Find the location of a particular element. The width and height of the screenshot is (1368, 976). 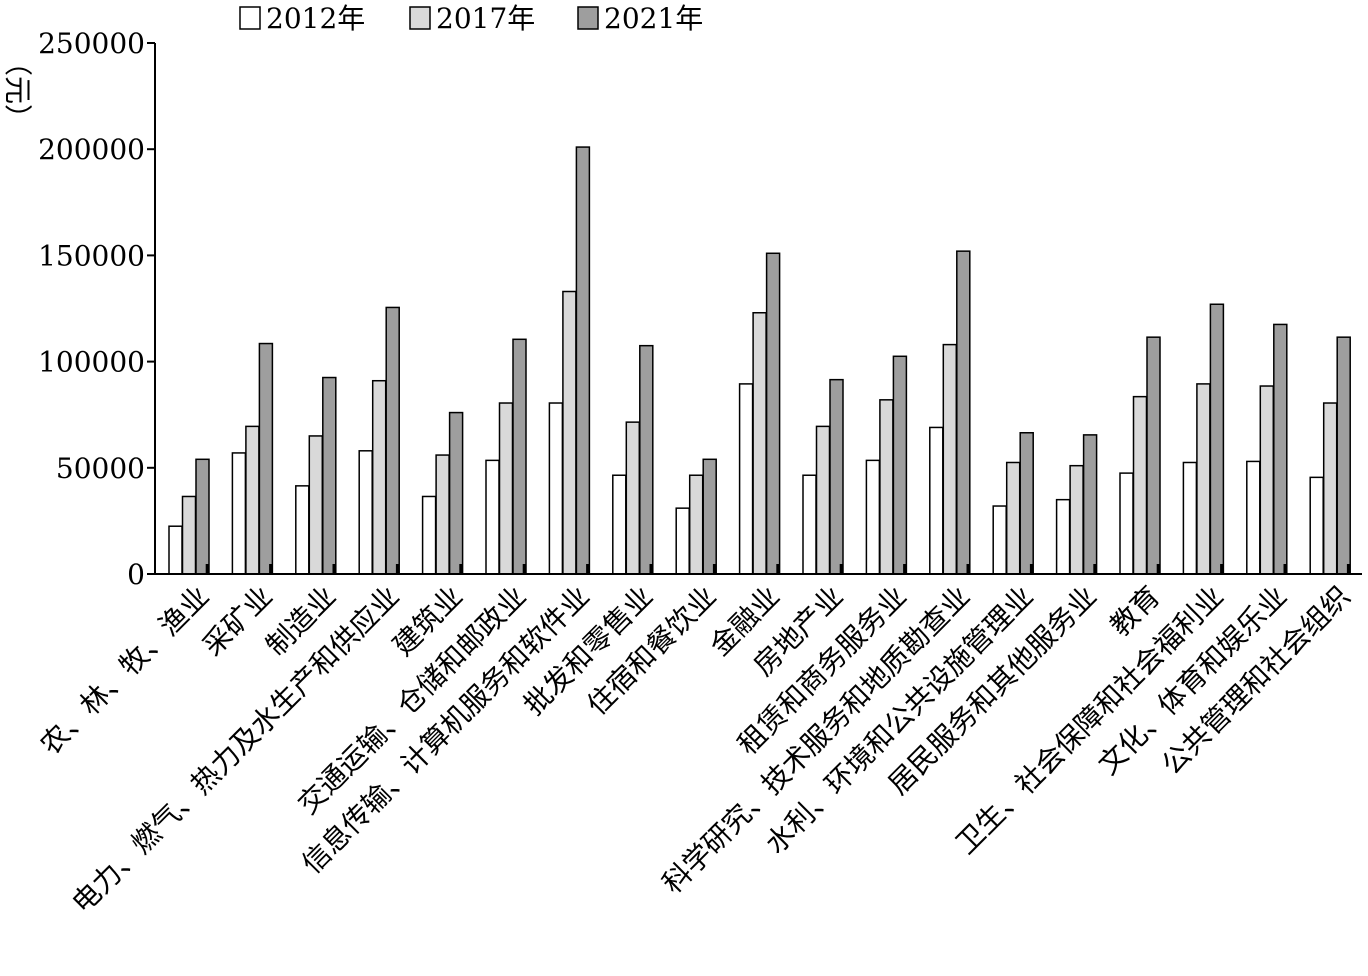

category-label: 采矿业 is located at coordinates (237, 621).